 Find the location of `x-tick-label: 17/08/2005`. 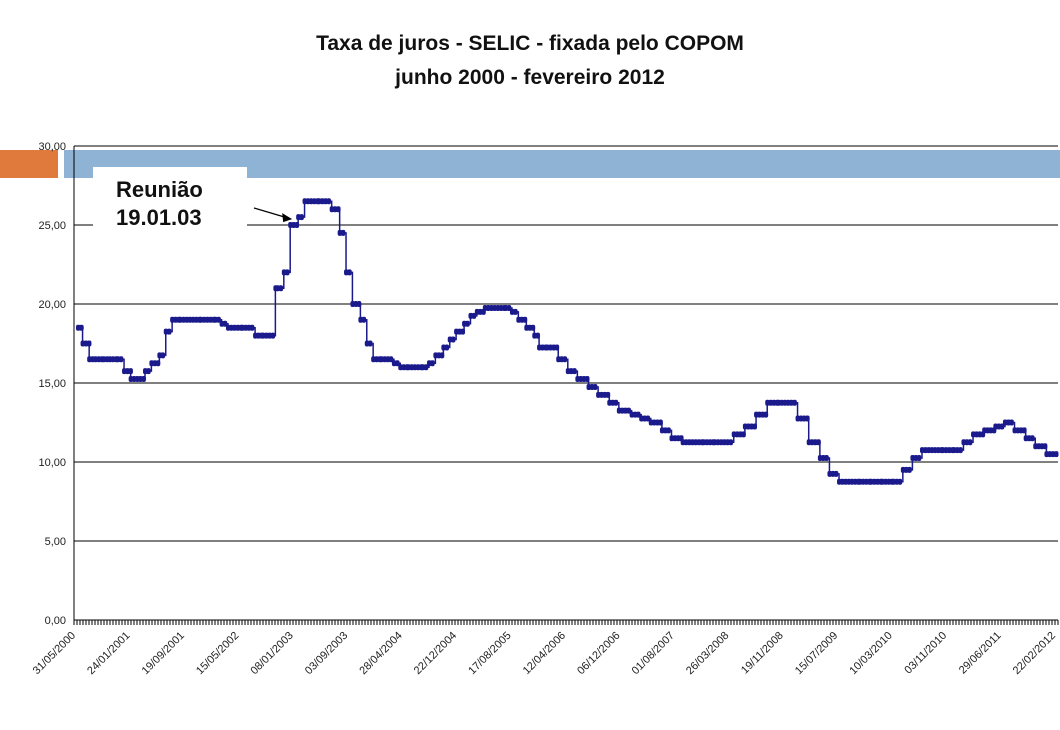

x-tick-label: 17/08/2005 is located at coordinates (489, 653).